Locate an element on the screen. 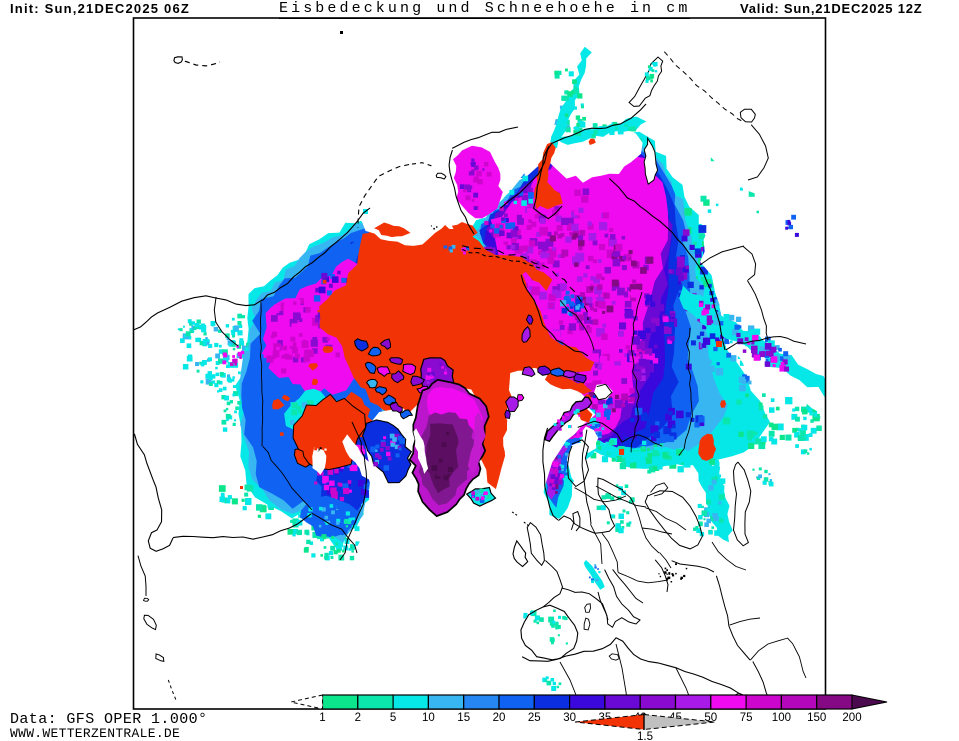  svg-text: 1 is located at coordinates (322, 718).